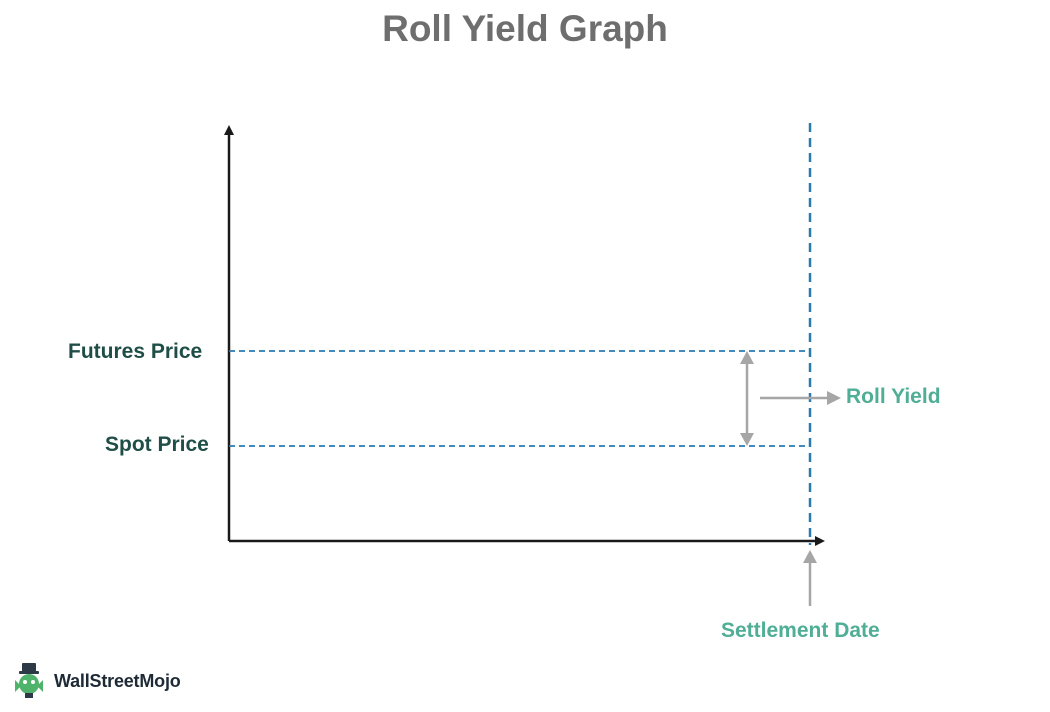 The width and height of the screenshot is (1050, 712). What do you see at coordinates (525, 28) in the screenshot?
I see `page-title: Roll Yield Graph` at bounding box center [525, 28].